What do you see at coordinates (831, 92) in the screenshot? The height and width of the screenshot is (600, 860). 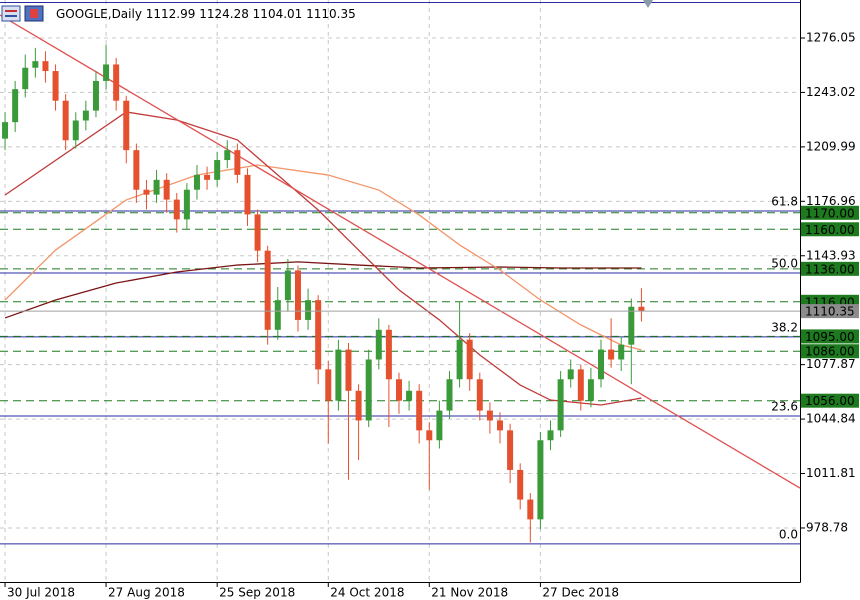 I see `y-tick-label: 1243.02` at bounding box center [831, 92].